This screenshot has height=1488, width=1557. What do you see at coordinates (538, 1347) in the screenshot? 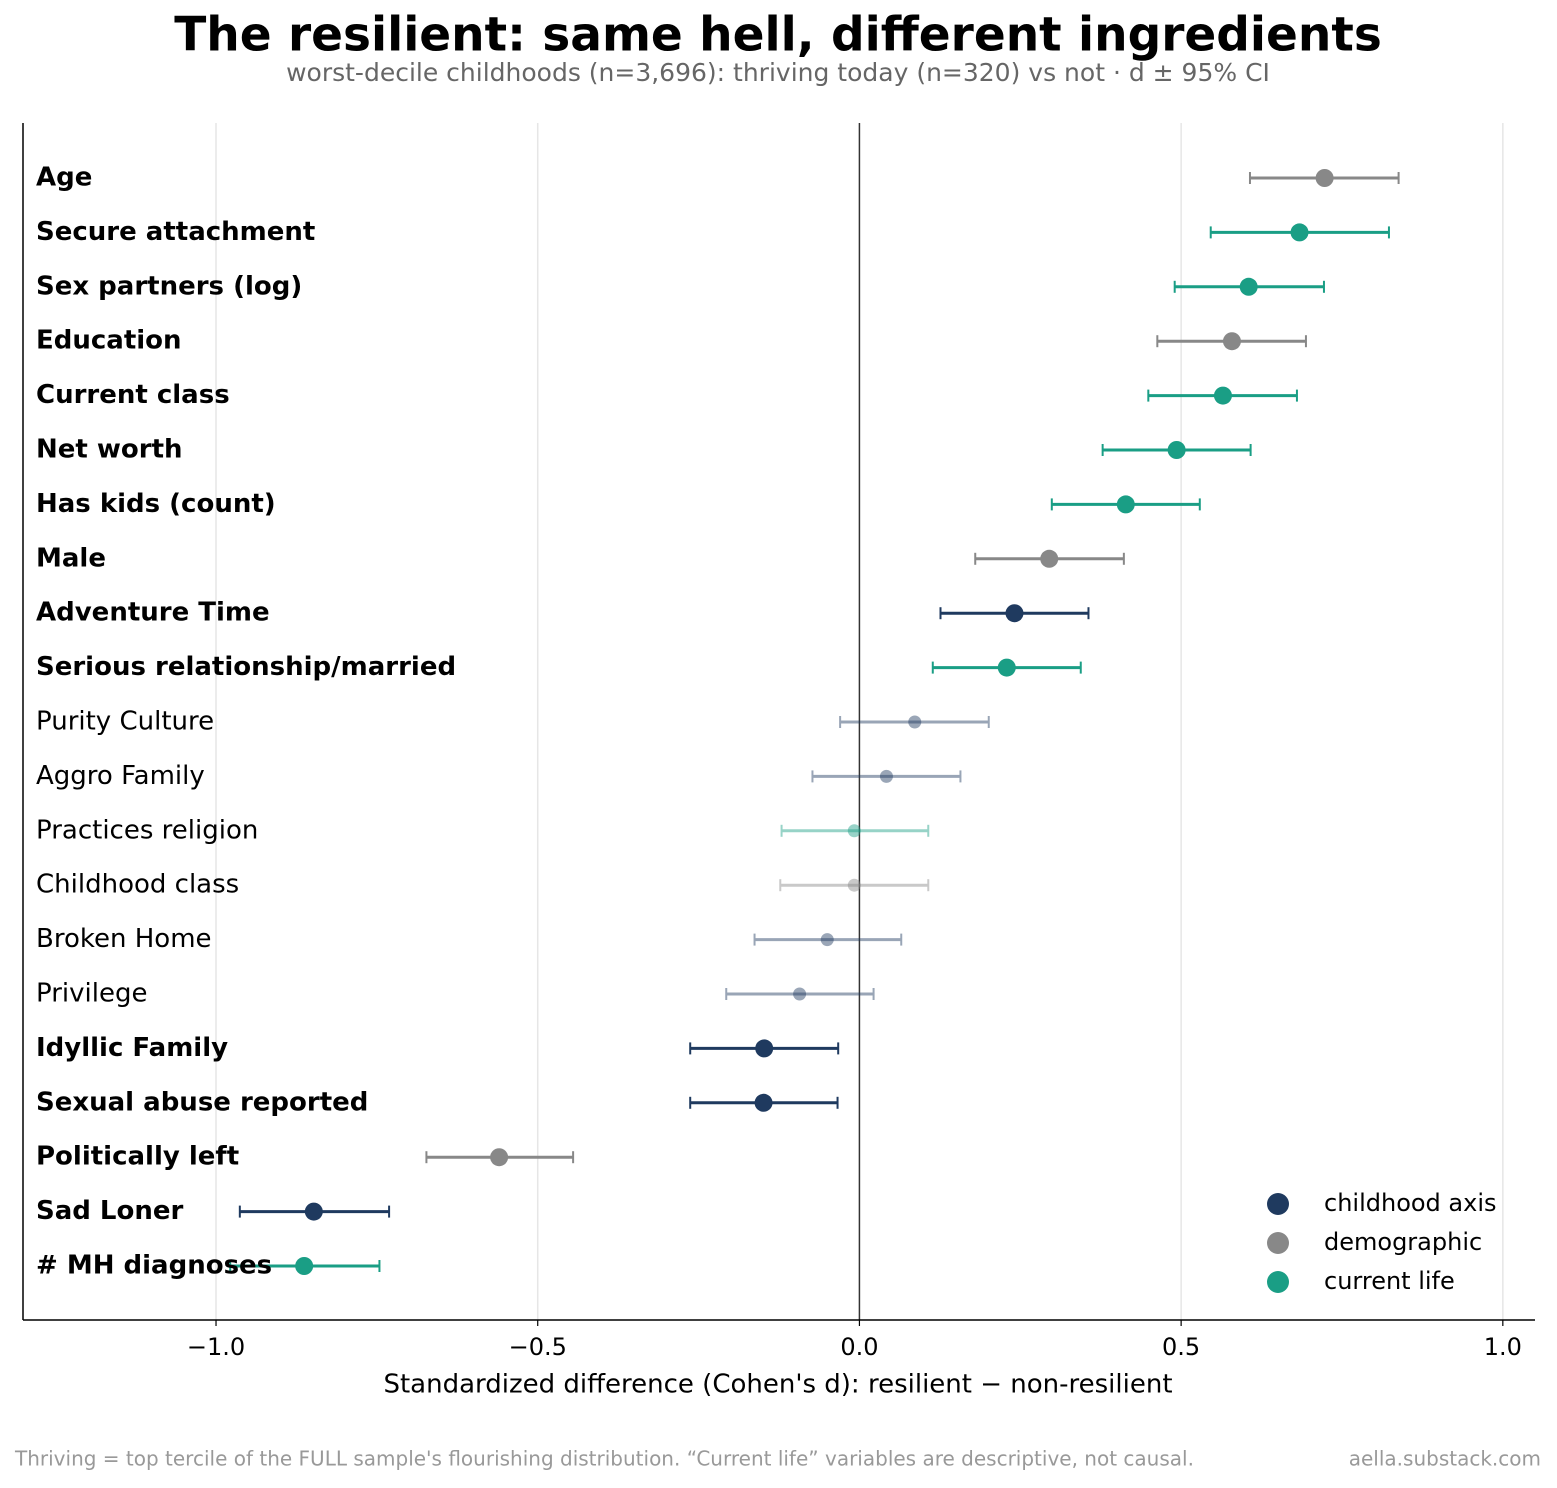
I see `x-tick-label: −0.5` at bounding box center [538, 1347].